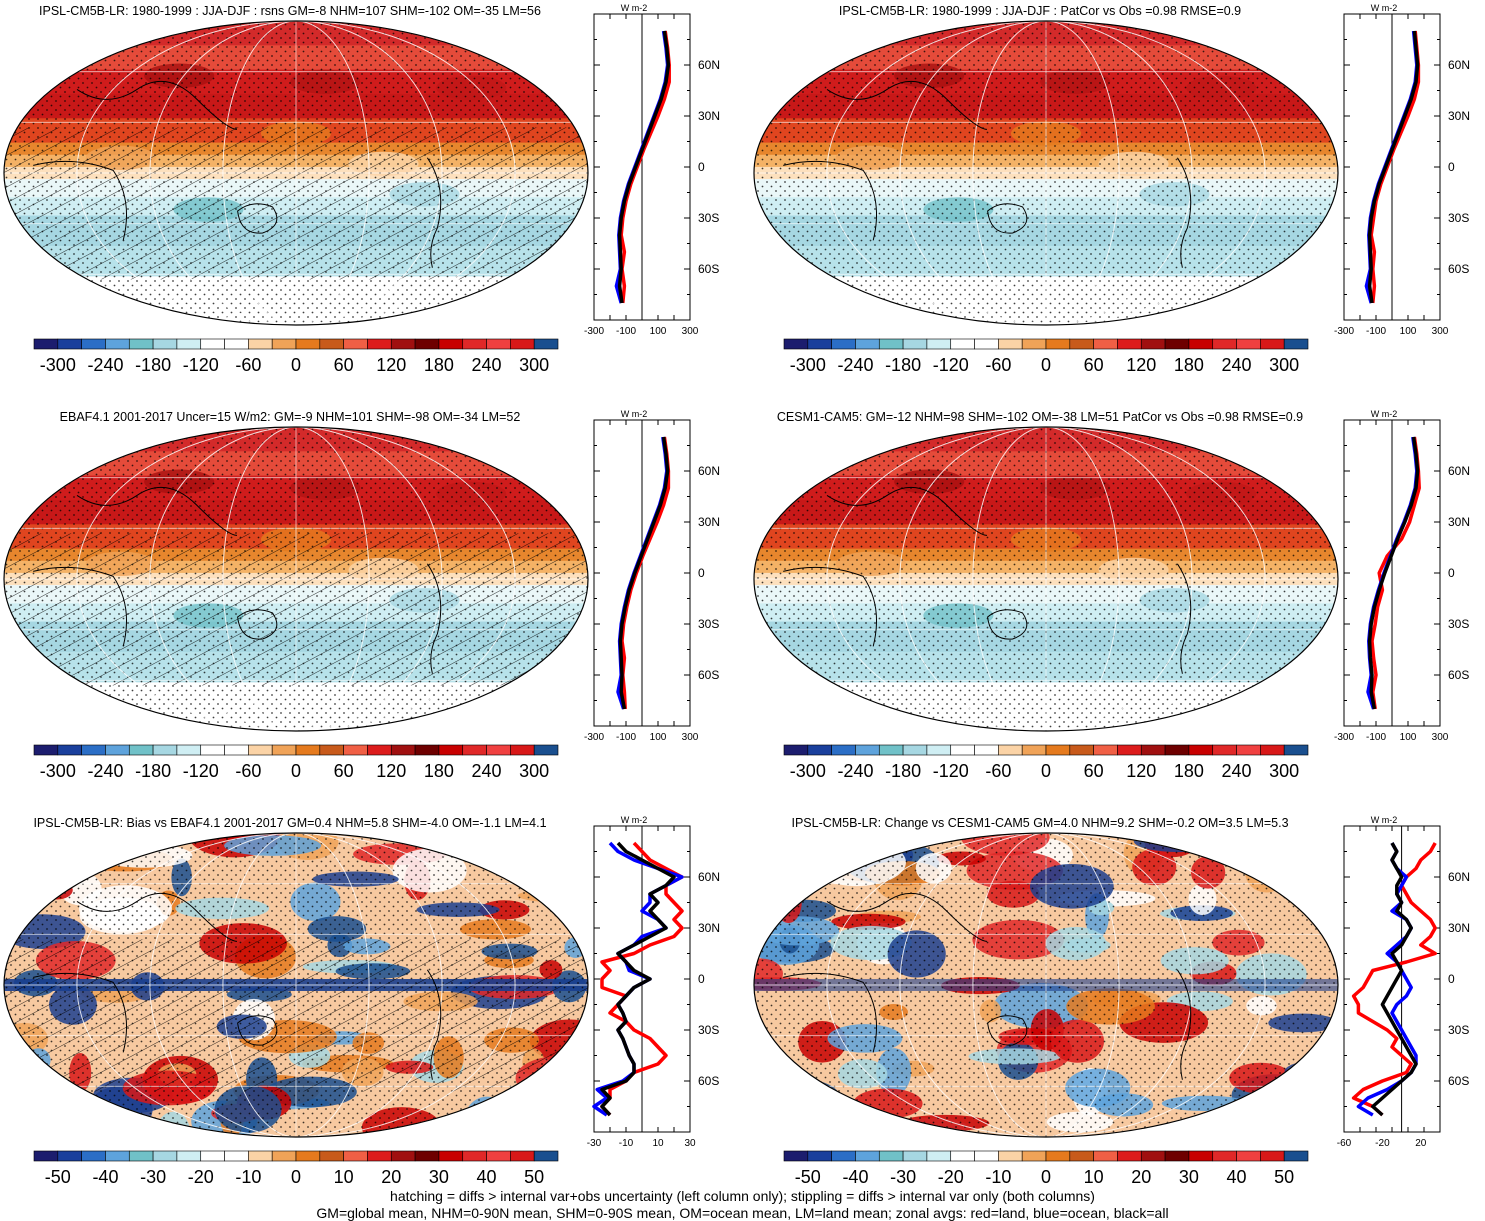  I want to click on zonal-x-tick-label: -10, so click(626, 1143).